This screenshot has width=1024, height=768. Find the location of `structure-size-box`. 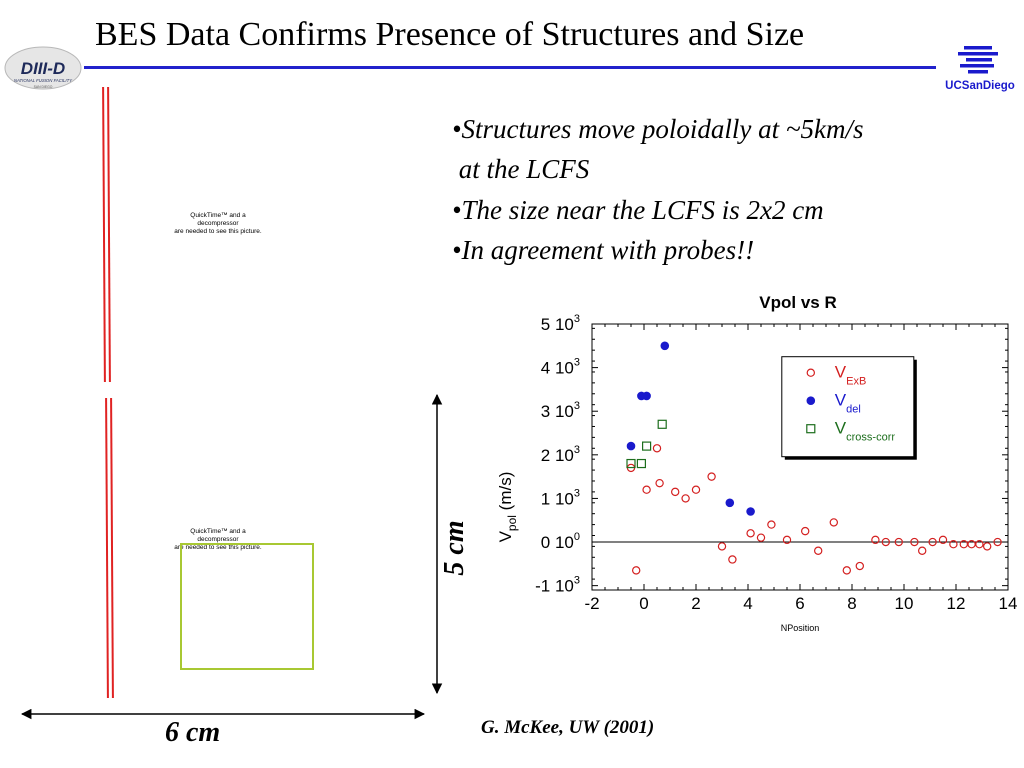

structure-size-box is located at coordinates (247, 606).